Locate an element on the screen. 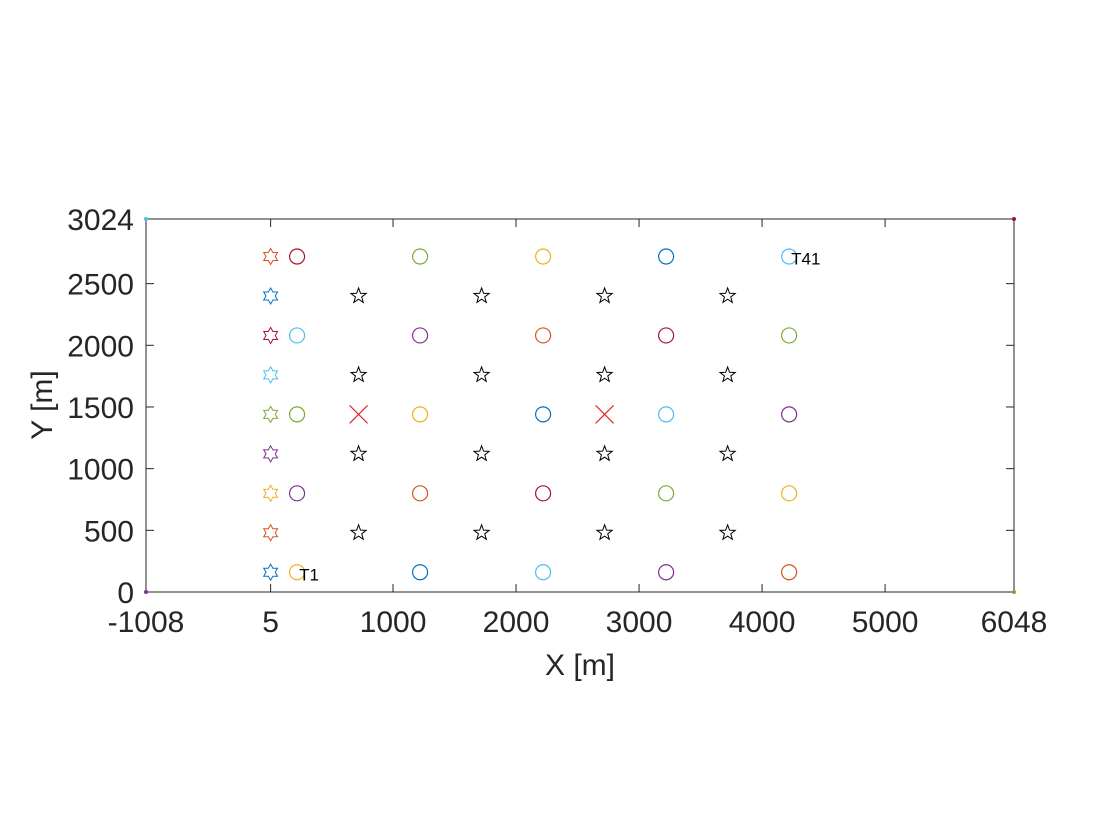 The width and height of the screenshot is (1120, 840). y-tick-label: 500 is located at coordinates (109, 531).